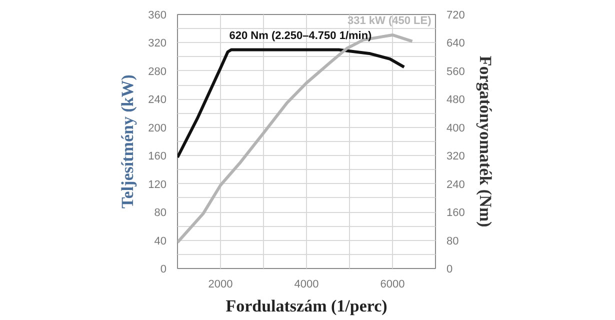 Image resolution: width=615 pixels, height=320 pixels. What do you see at coordinates (455, 16) in the screenshot?
I see `y2-tick-label: 720` at bounding box center [455, 16].